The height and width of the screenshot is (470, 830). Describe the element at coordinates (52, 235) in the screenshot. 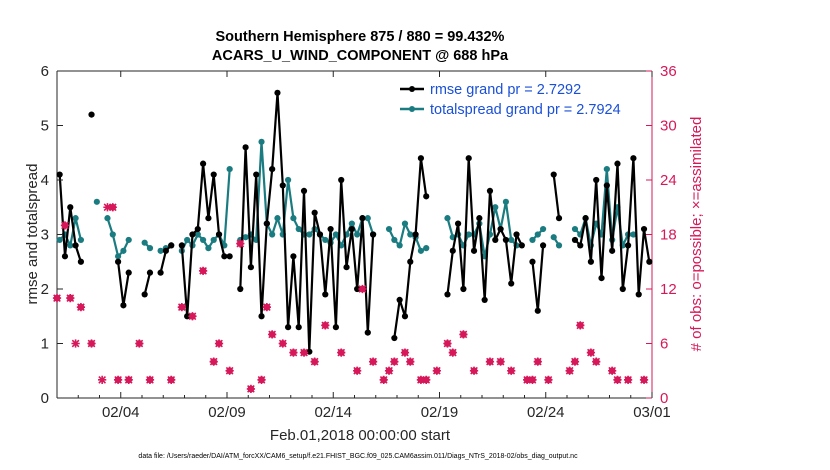

I see `y-axis-ticks: 0 1 2 3 4 5 6` at that location.